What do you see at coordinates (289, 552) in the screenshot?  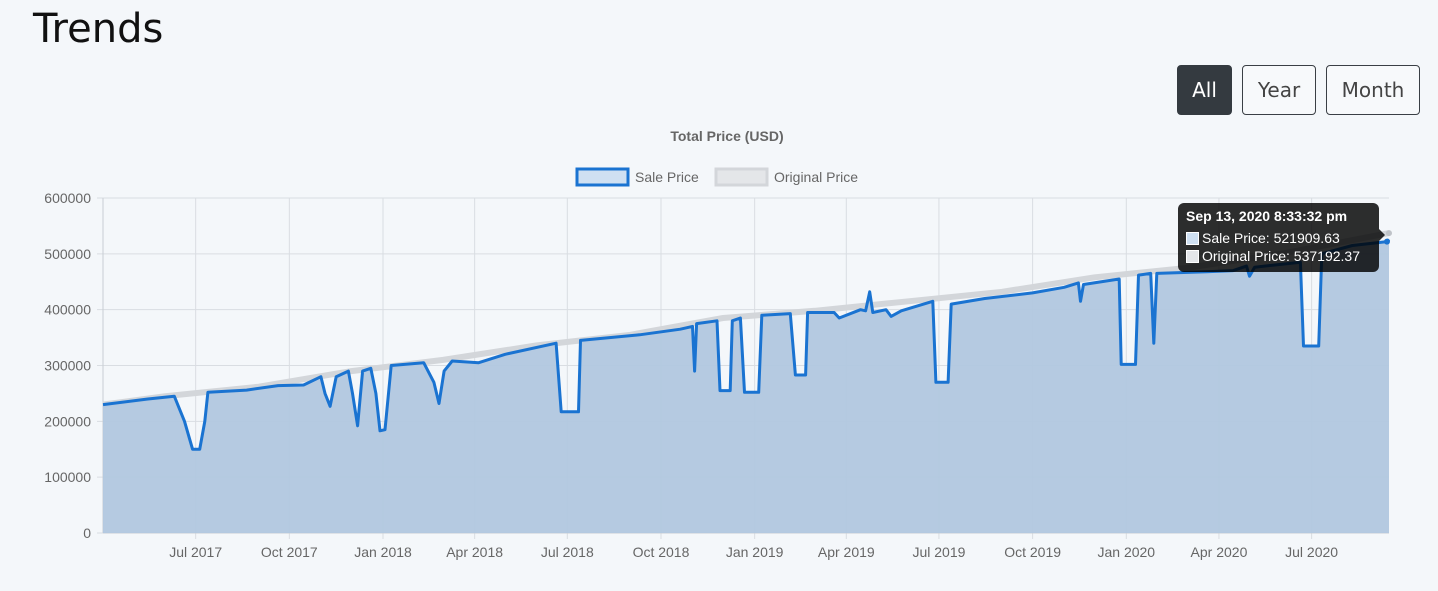 I see `x-tick-label: Oct 2017` at bounding box center [289, 552].